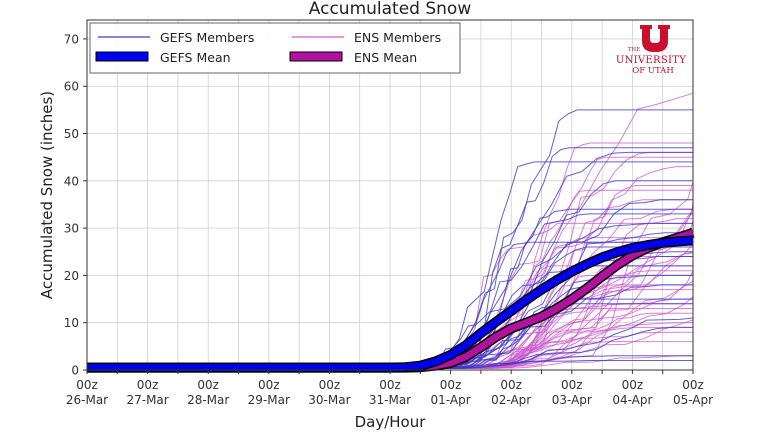 This screenshot has width=768, height=432. Describe the element at coordinates (71, 87) in the screenshot. I see `y-tick-label: 60` at that location.